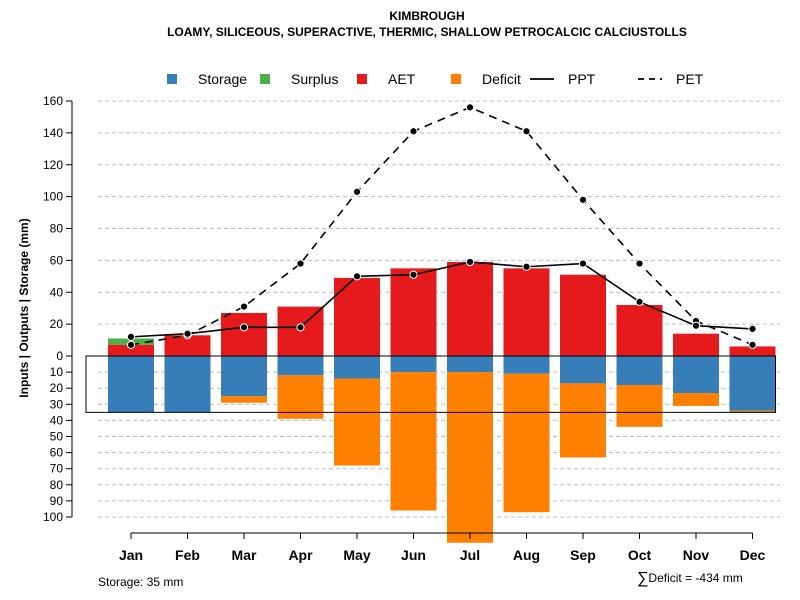 The image size is (800, 600). Describe the element at coordinates (643, 578) in the screenshot. I see `sum-symbol: ∑` at that location.